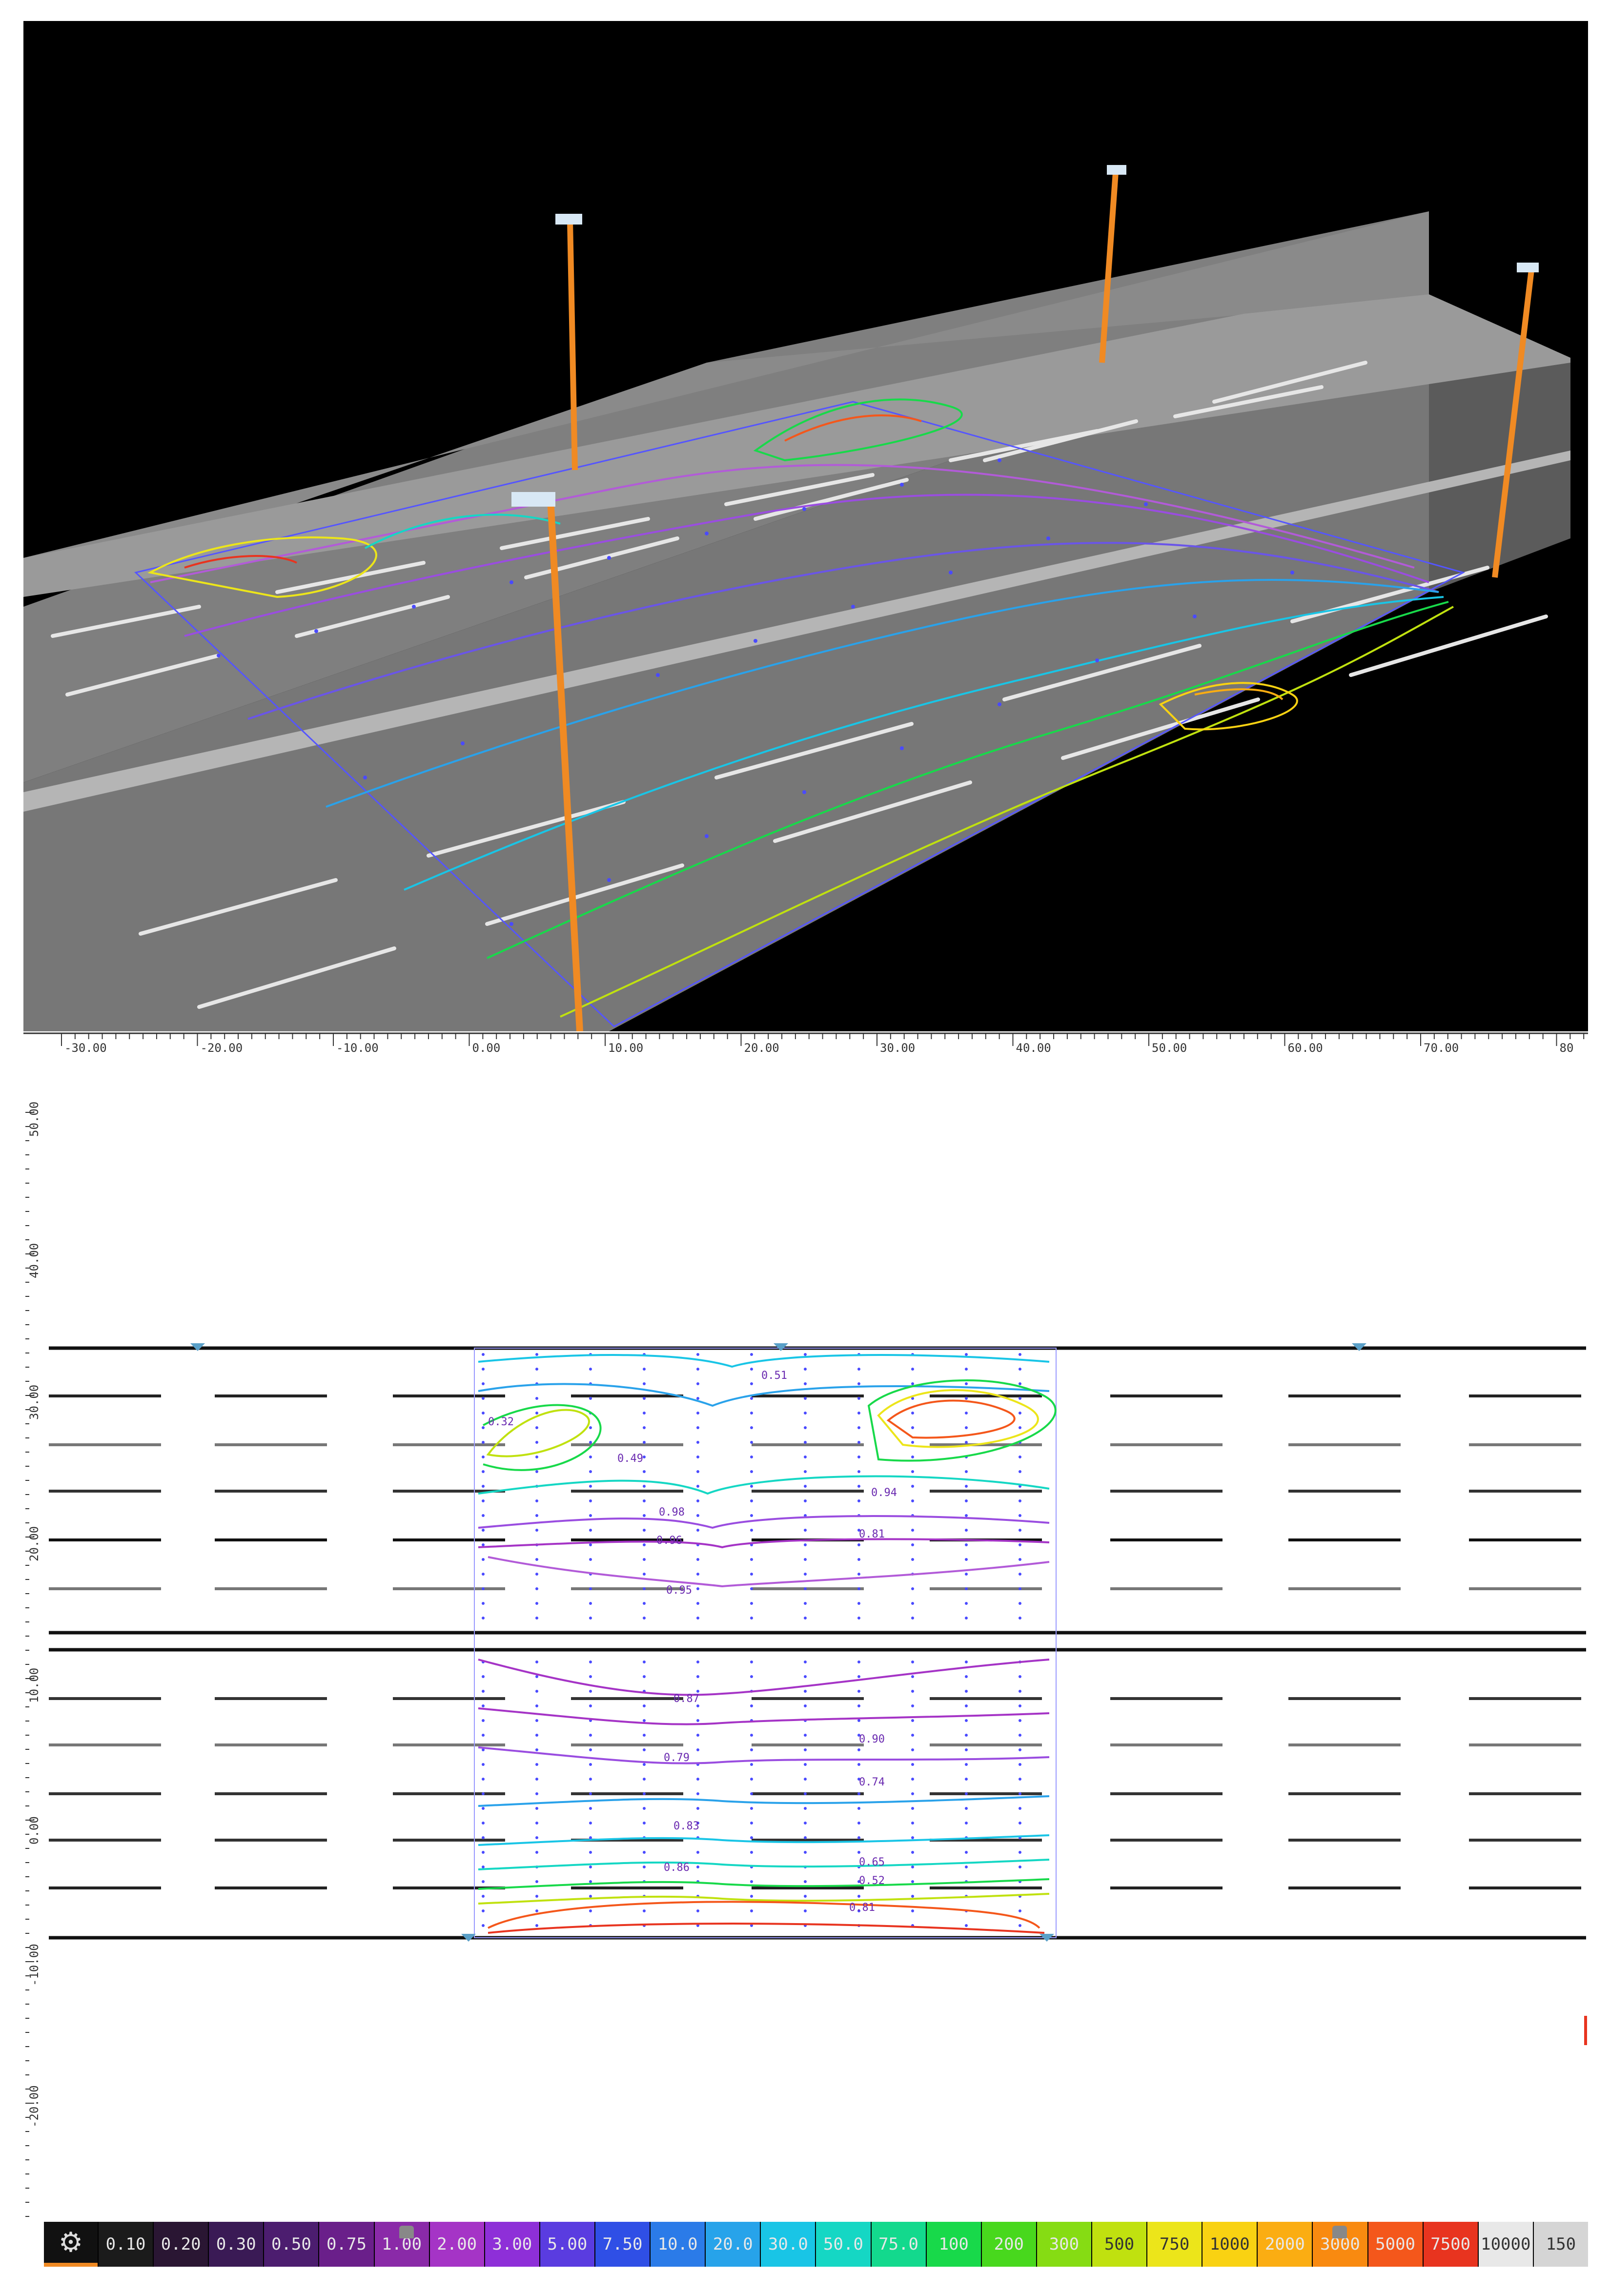  What do you see at coordinates (1339, 2232) in the screenshot?
I see `scale-slider-max` at bounding box center [1339, 2232].